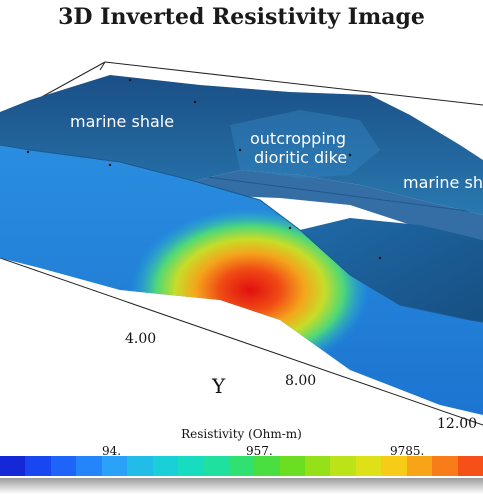 Image resolution: width=483 pixels, height=494 pixels. Describe the element at coordinates (457, 424) in the screenshot. I see `y-axis-tick-3: 12.00` at that location.